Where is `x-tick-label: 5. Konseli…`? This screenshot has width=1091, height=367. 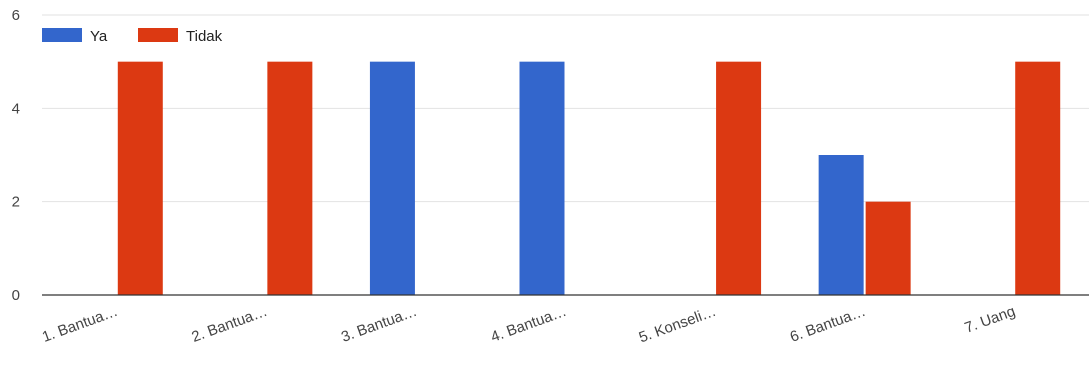
x-tick-label: 5. Konseli… is located at coordinates (678, 325).